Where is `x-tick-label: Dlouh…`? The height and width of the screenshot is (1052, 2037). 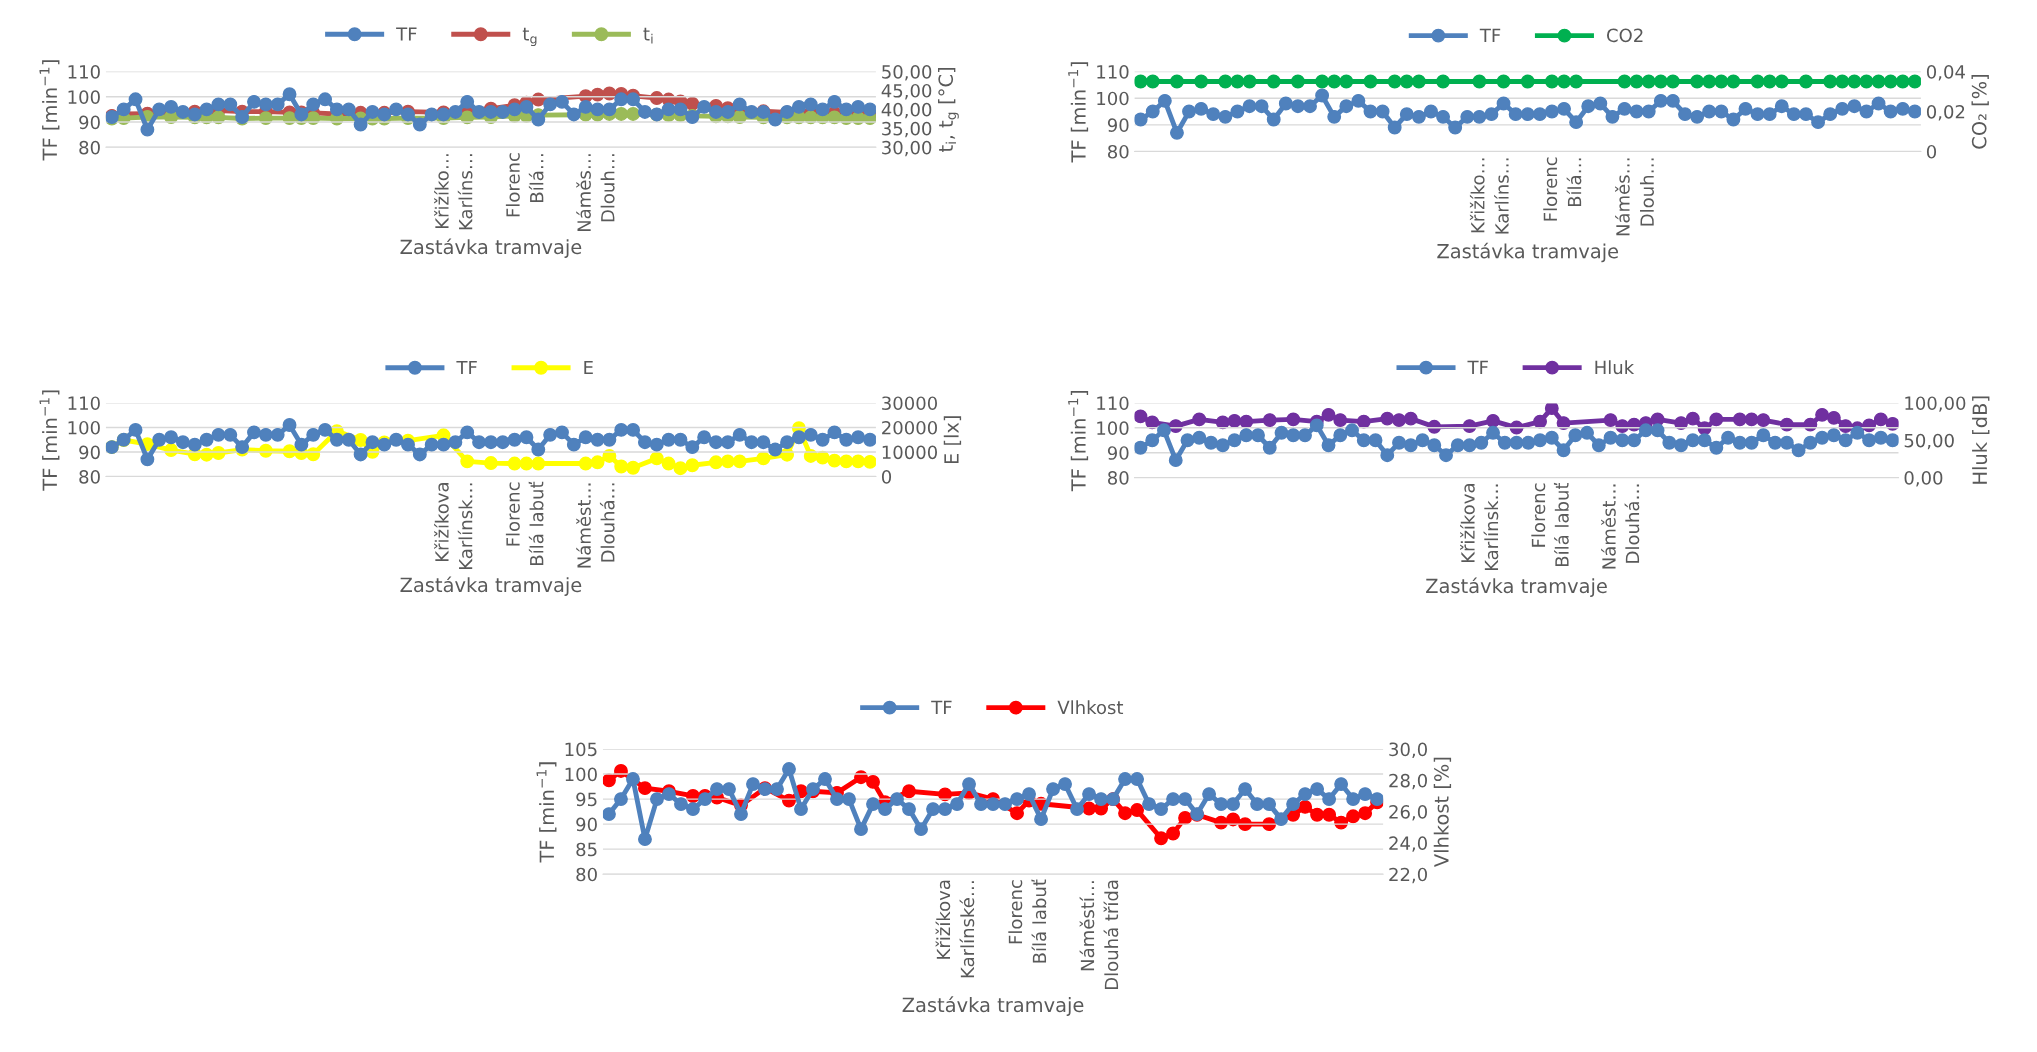 x-tick-label: Dlouh… is located at coordinates (607, 188).